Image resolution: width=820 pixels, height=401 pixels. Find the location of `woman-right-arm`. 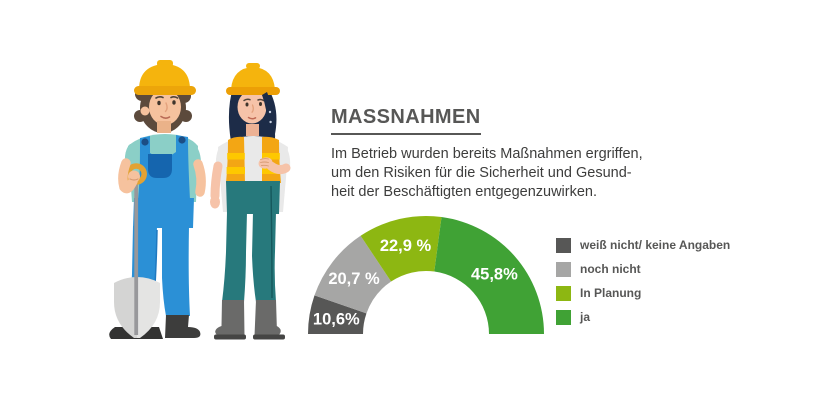

woman-right-arm is located at coordinates (216, 185).